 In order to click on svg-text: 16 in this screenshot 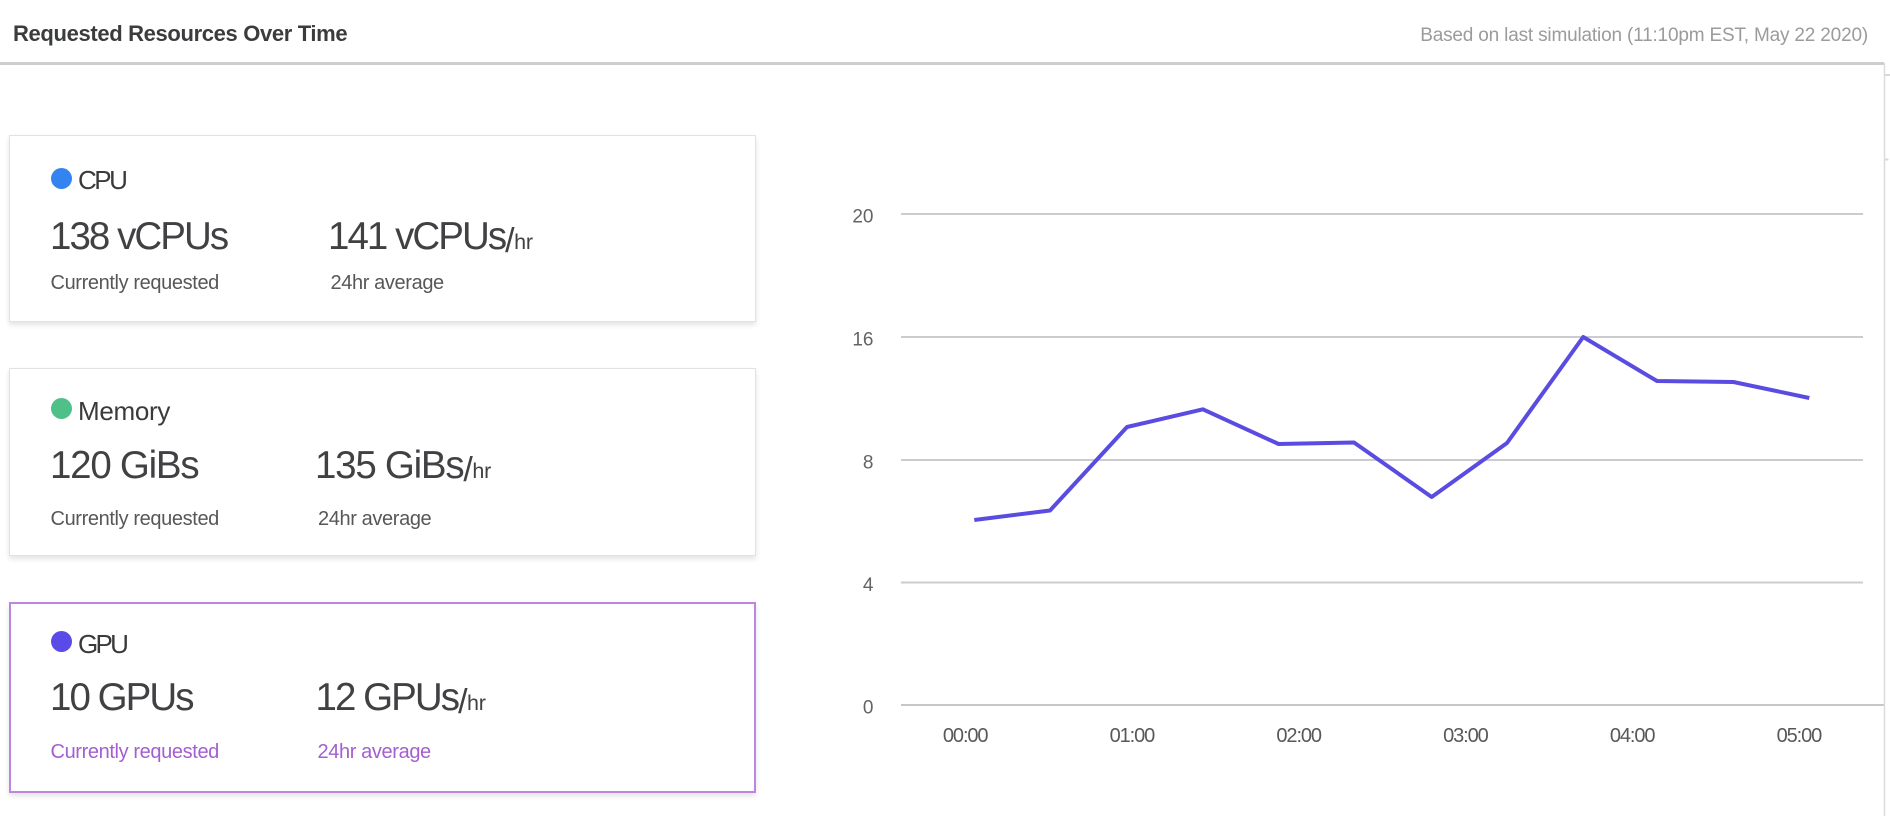, I will do `click(862, 340)`.